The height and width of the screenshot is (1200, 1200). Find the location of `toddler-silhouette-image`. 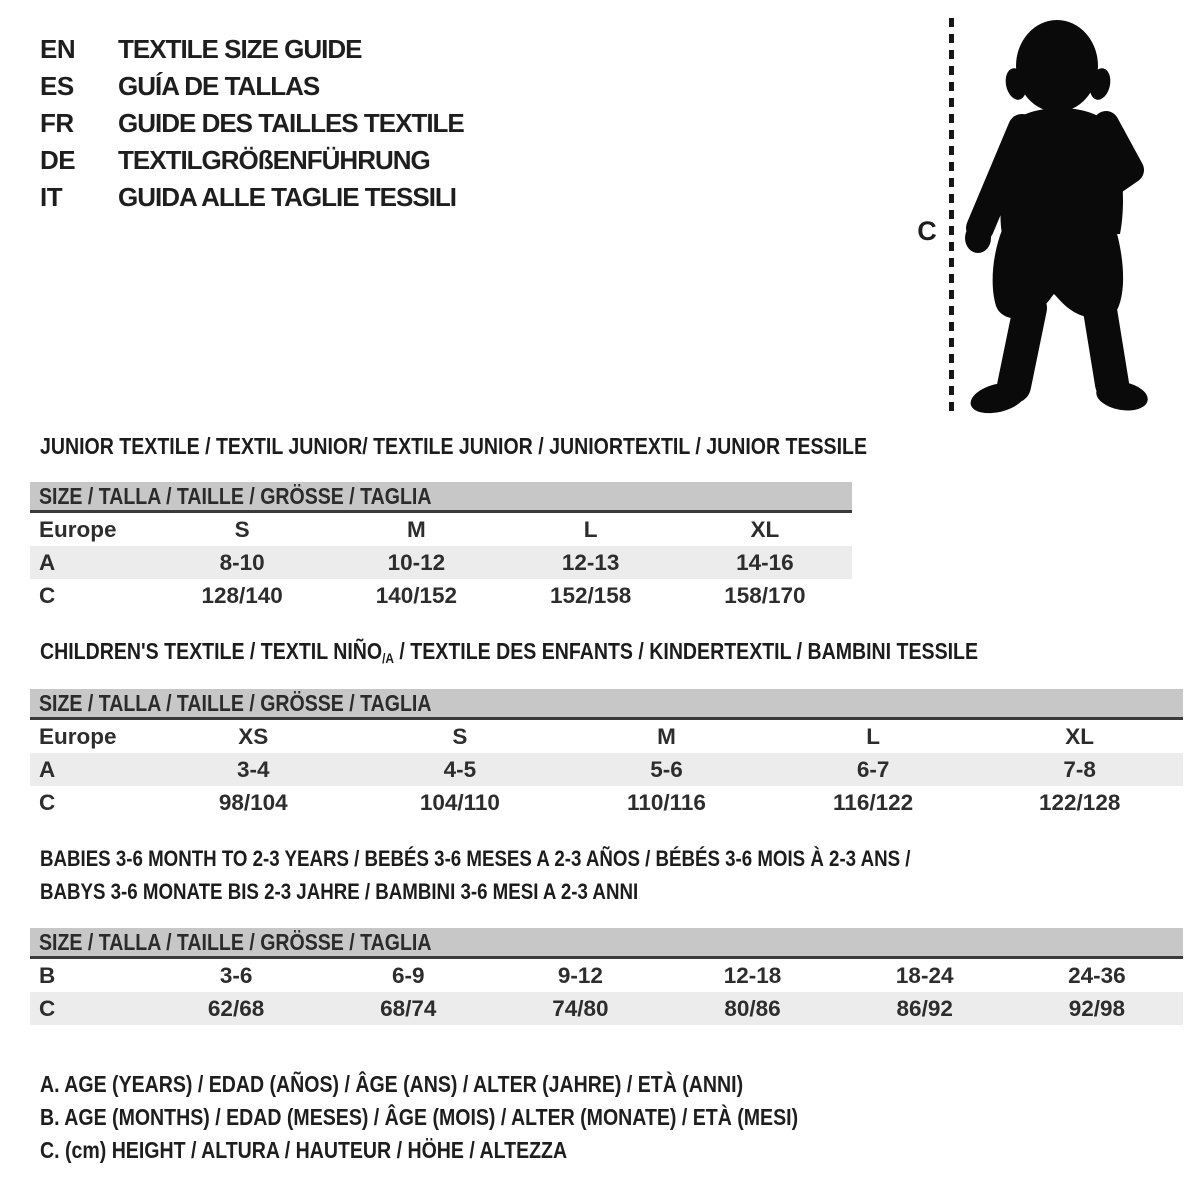

toddler-silhouette-image is located at coordinates (1056, 217).